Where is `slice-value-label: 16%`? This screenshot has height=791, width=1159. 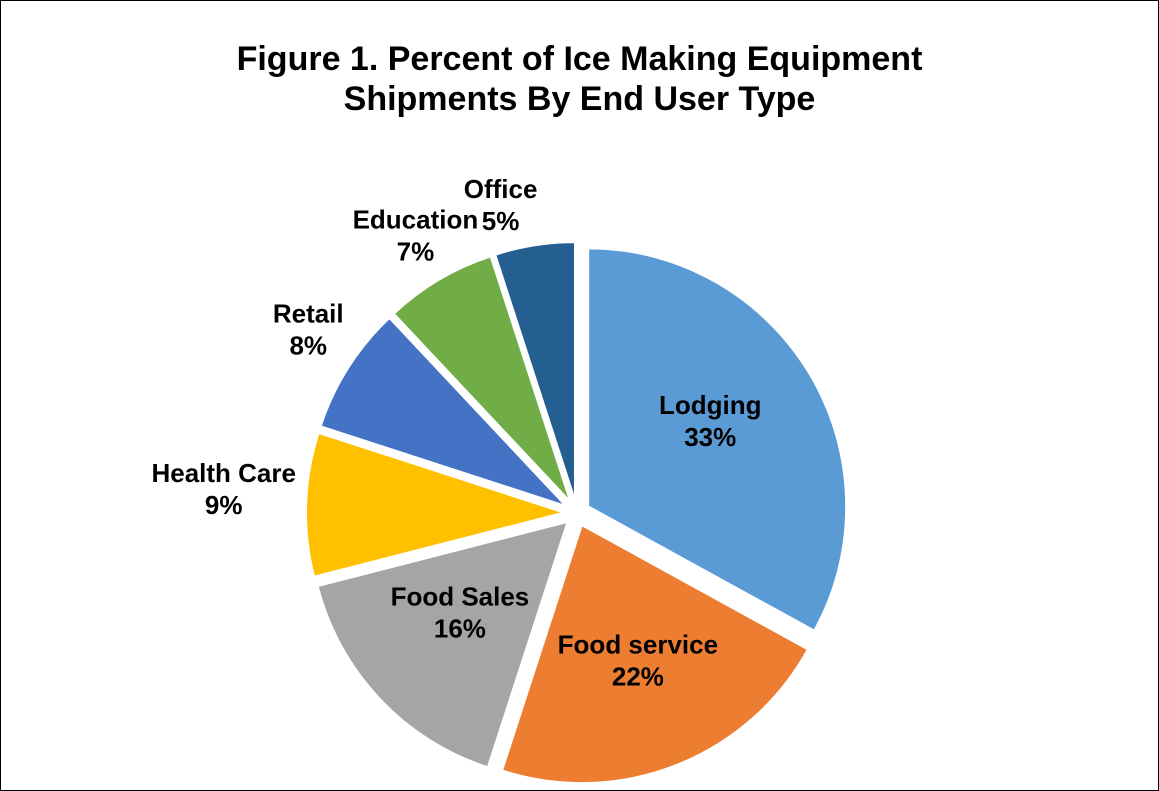
slice-value-label: 16% is located at coordinates (460, 628).